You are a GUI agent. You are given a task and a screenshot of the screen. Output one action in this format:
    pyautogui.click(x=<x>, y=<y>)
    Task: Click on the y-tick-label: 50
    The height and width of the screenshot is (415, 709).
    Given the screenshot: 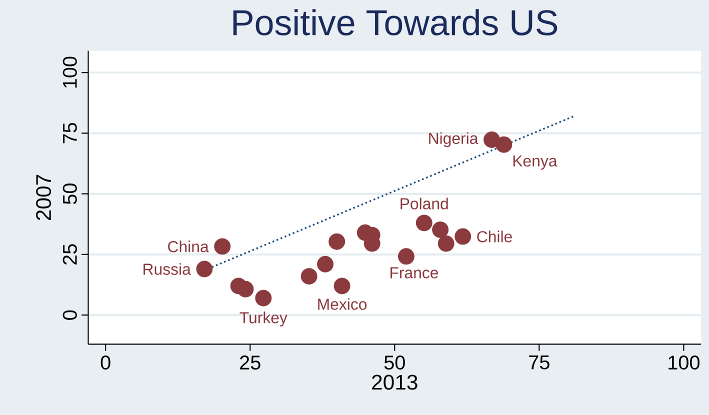 What is the action you would take?
    pyautogui.click(x=69, y=194)
    